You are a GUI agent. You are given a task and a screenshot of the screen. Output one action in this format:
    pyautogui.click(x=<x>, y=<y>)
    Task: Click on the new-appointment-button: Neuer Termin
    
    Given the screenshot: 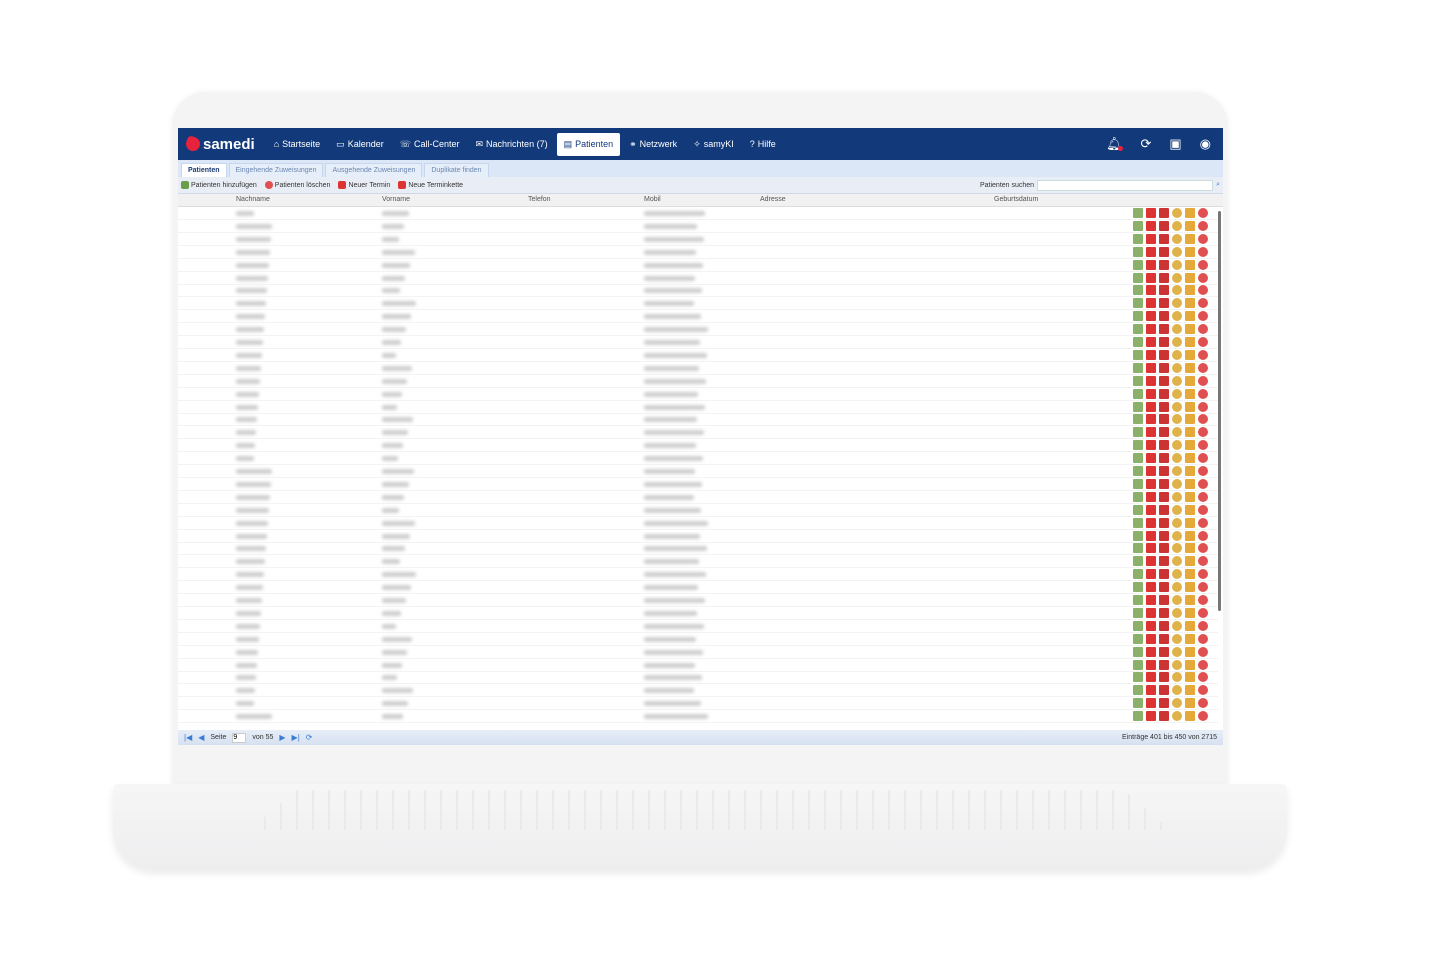 What is the action you would take?
    pyautogui.click(x=364, y=185)
    